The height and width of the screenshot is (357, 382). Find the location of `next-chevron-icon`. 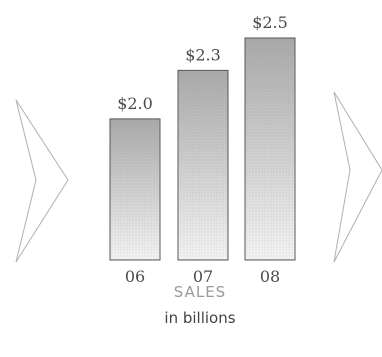

next-chevron-icon is located at coordinates (357, 177).